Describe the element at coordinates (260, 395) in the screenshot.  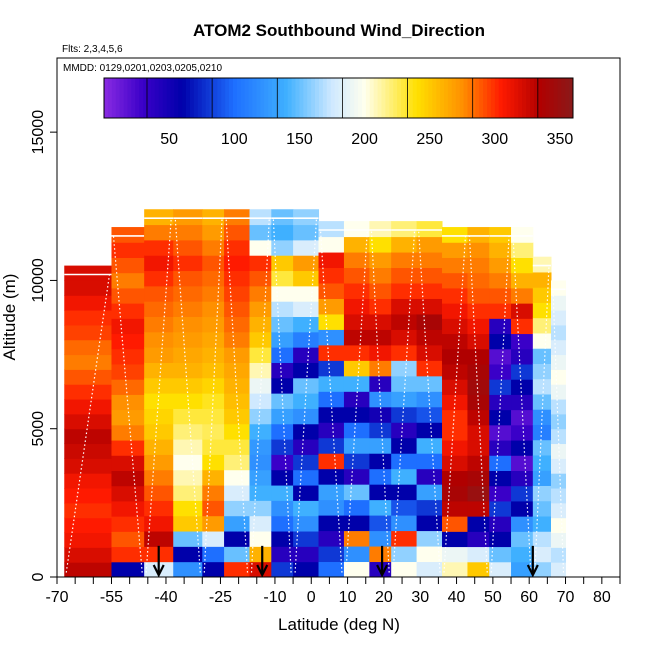
I see `flight-track` at that location.